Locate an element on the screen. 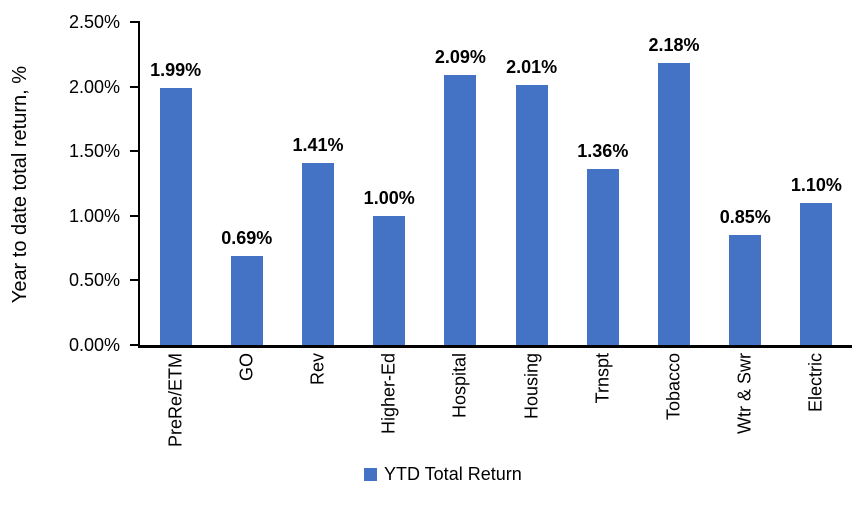 The height and width of the screenshot is (513, 852). x-axis-category-label: Hospital is located at coordinates (459, 386).